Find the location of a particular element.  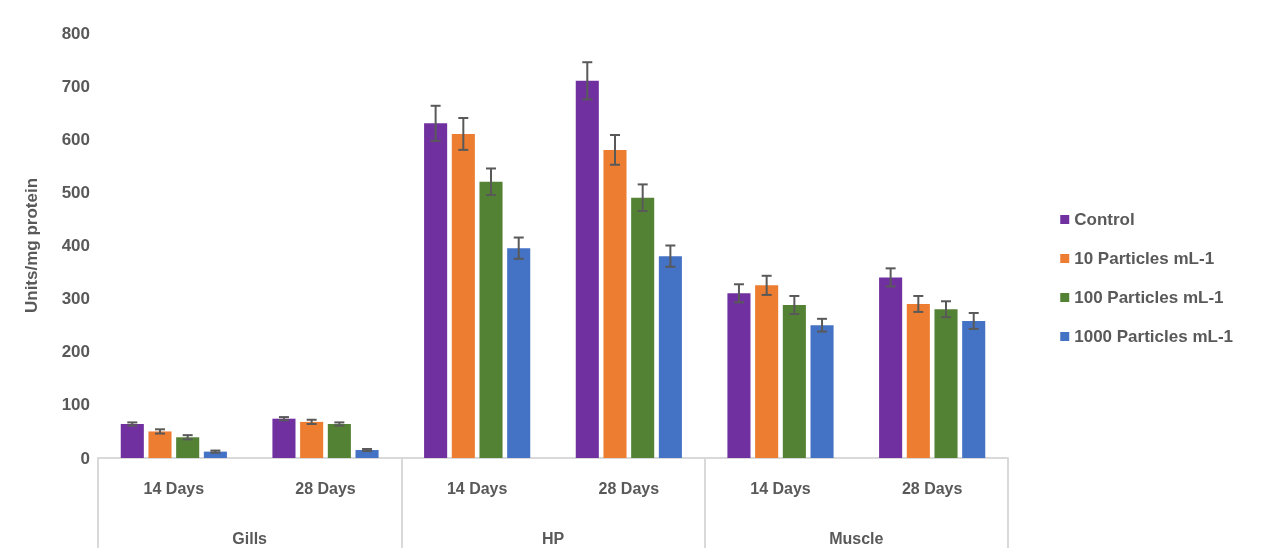

y-axis-title: Units/mg protein is located at coordinates (31, 245).